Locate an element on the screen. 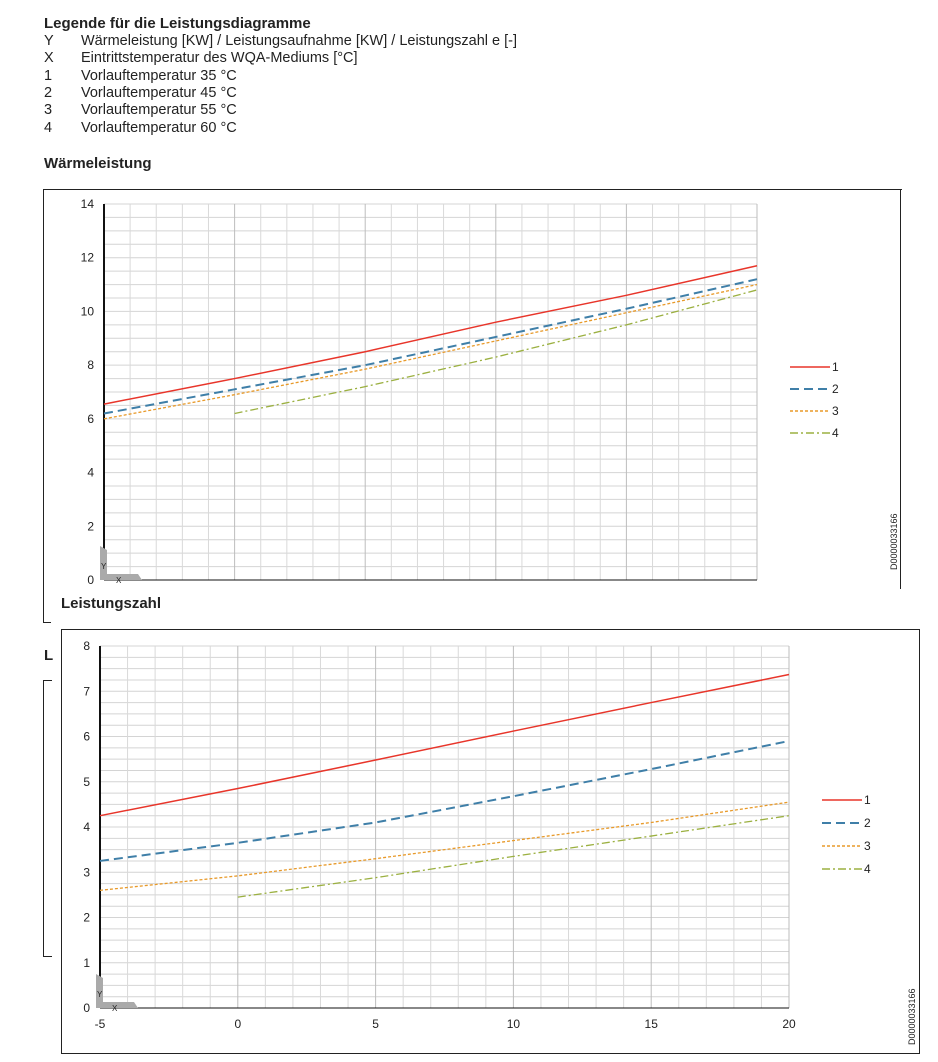  legend-text: Vorlauftemperatur 55 °C is located at coordinates (159, 110).